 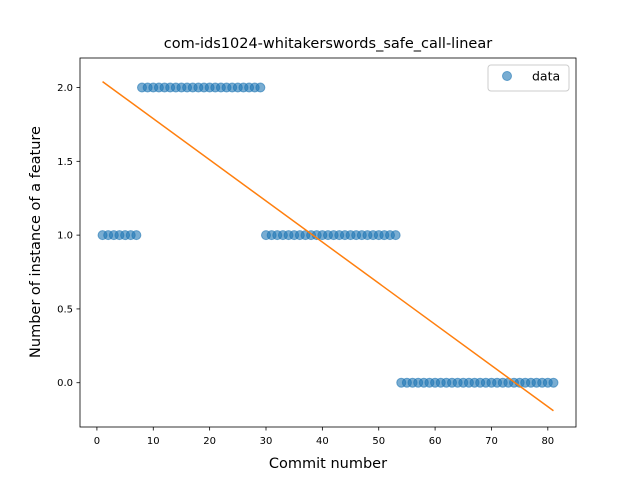 What do you see at coordinates (507, 76) in the screenshot?
I see `legend-marker-data` at bounding box center [507, 76].